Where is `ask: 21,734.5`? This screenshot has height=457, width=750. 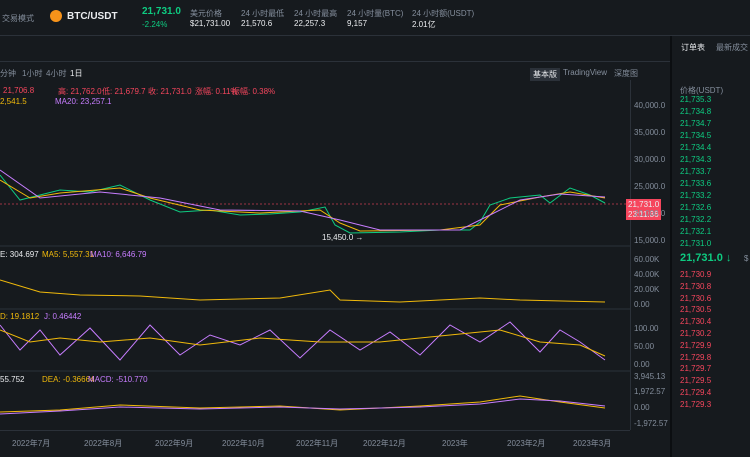
ask: 21,734.5 is located at coordinates (696, 135).